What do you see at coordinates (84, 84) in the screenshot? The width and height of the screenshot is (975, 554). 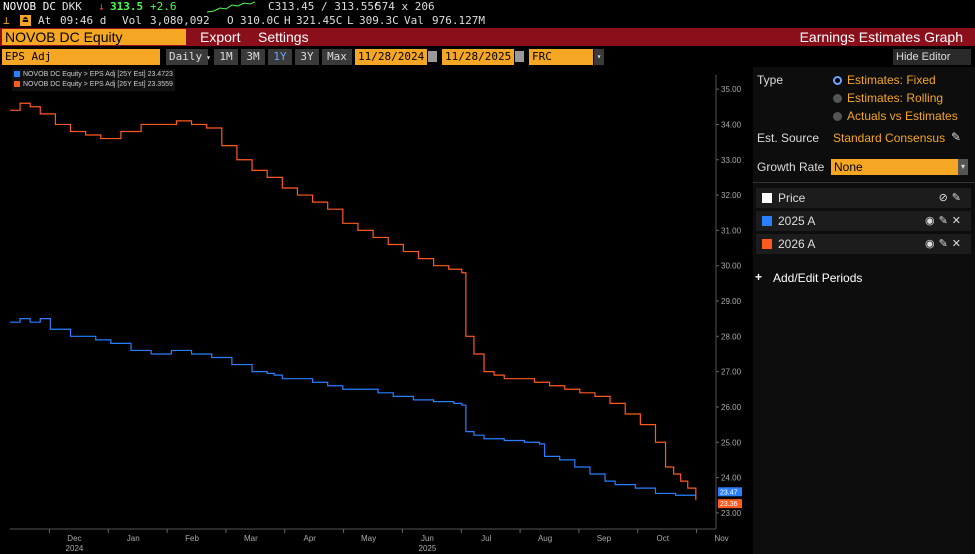 I see `legend-label: NOVOB DC Equity > EPS Adj [26Y Est]` at bounding box center [84, 84].